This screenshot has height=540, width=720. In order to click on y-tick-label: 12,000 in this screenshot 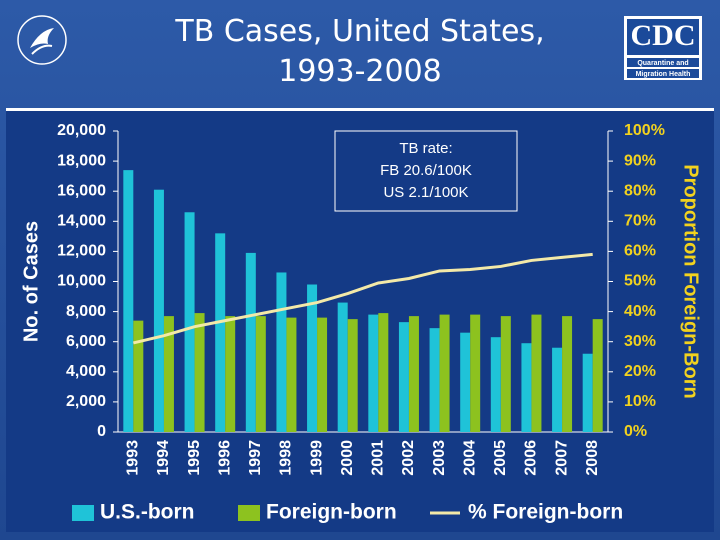, I will do `click(81, 251)`.